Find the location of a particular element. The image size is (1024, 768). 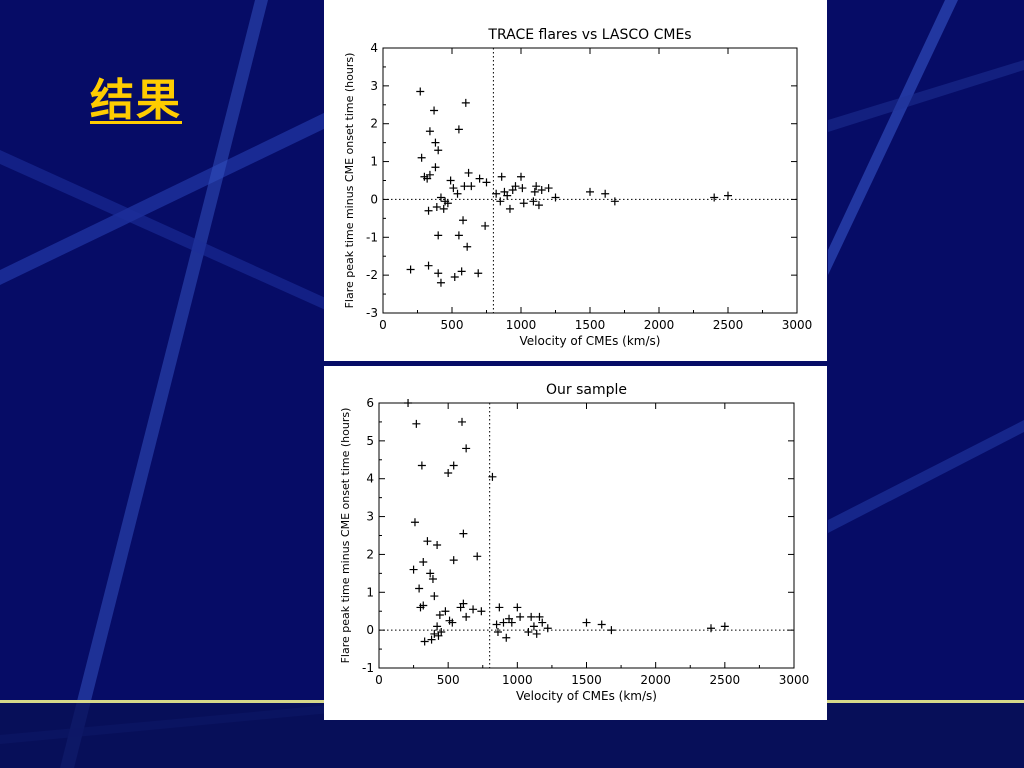

y-tick-label: 1 is located at coordinates (374, 162).